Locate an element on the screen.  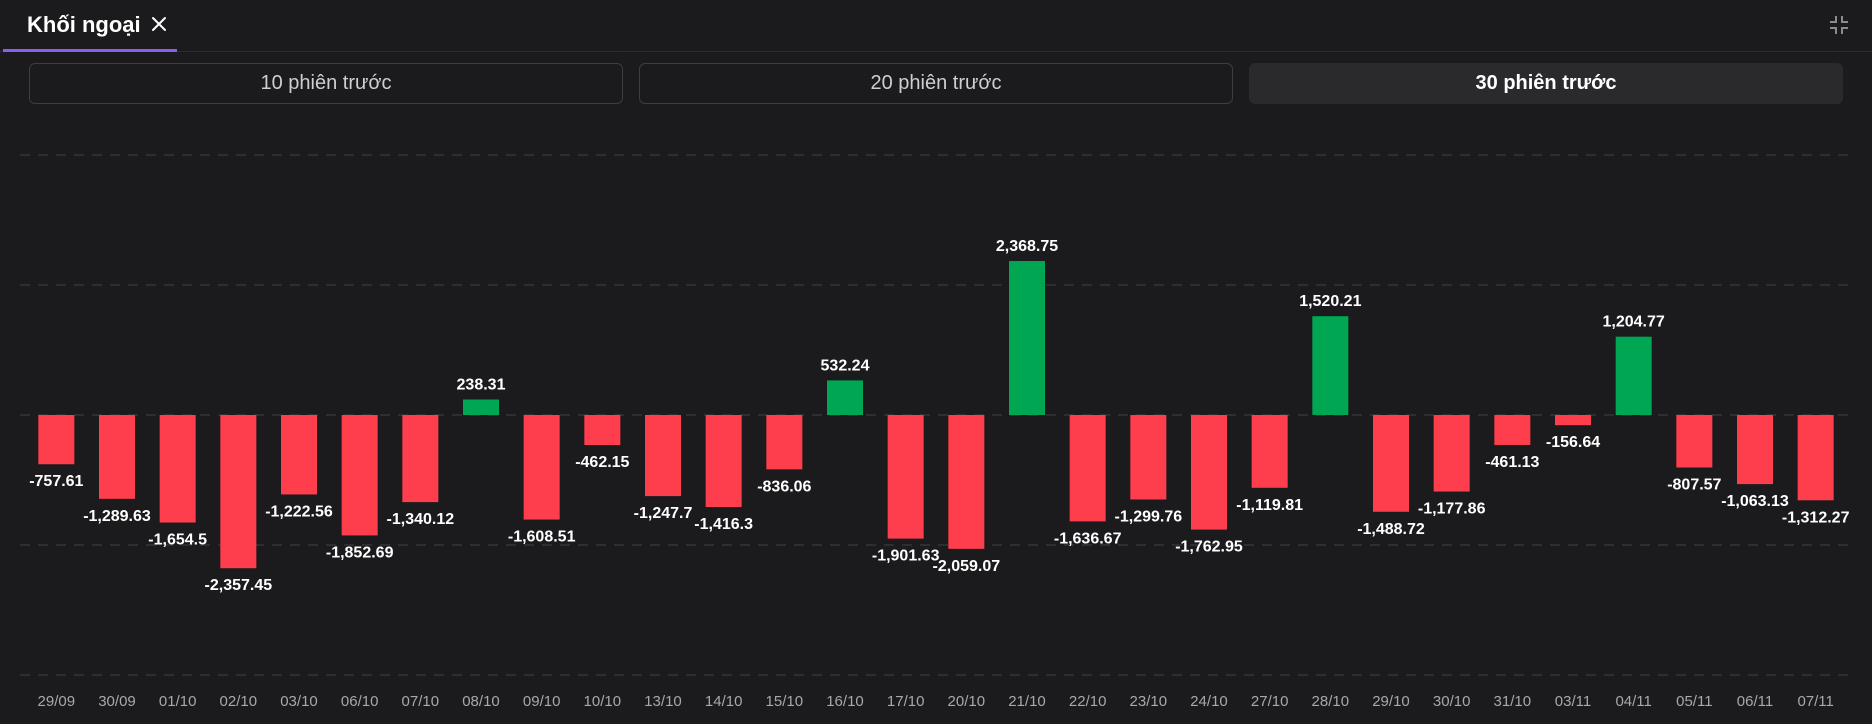
data-label: -462.15 is located at coordinates (602, 462).